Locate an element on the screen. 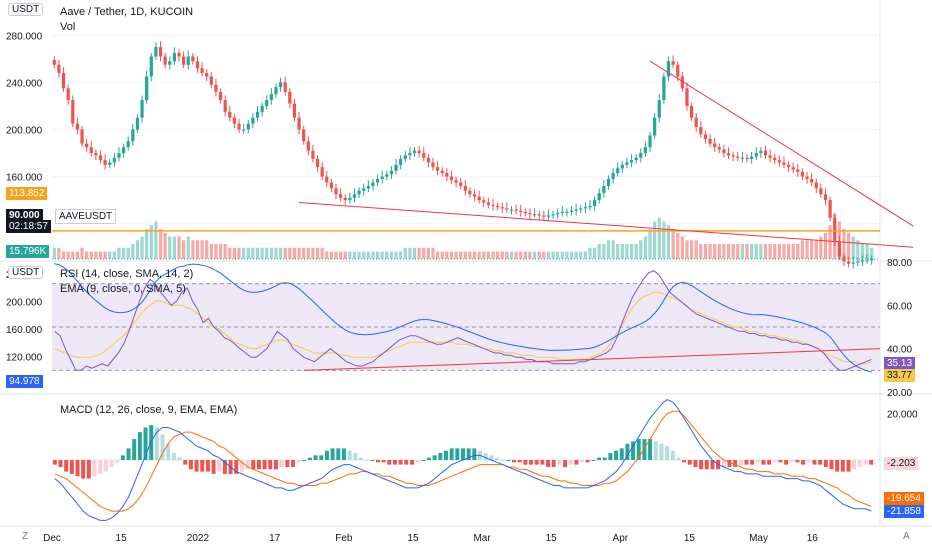 Image resolution: width=932 pixels, height=550 pixels. timezone-button: Z is located at coordinates (25, 536).